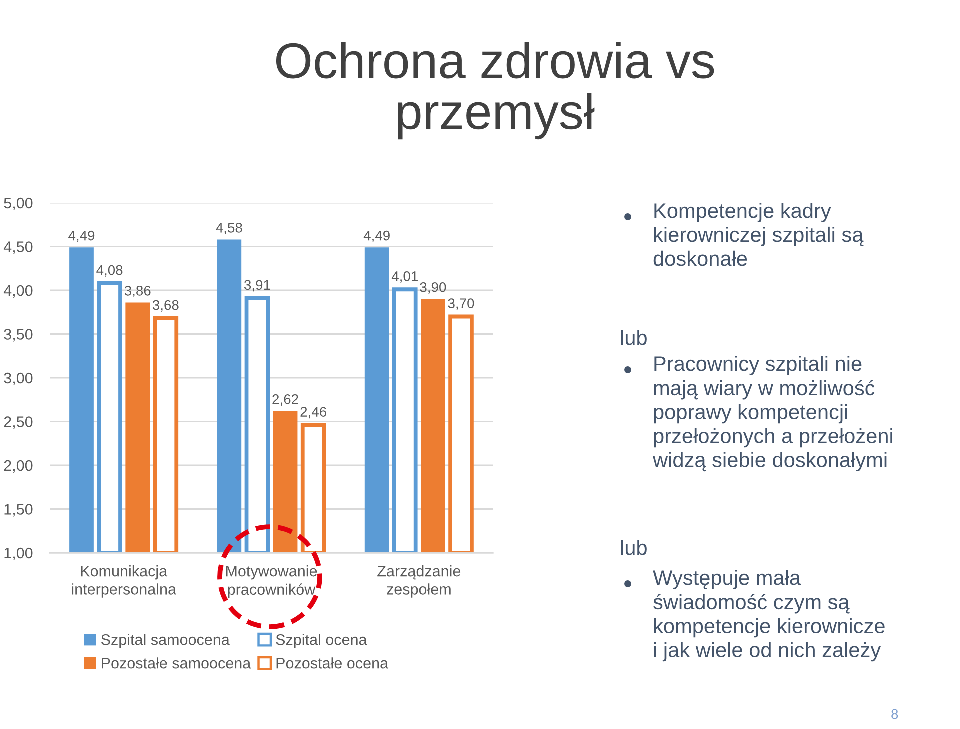  I want to click on data-label: 3,91, so click(257, 286).